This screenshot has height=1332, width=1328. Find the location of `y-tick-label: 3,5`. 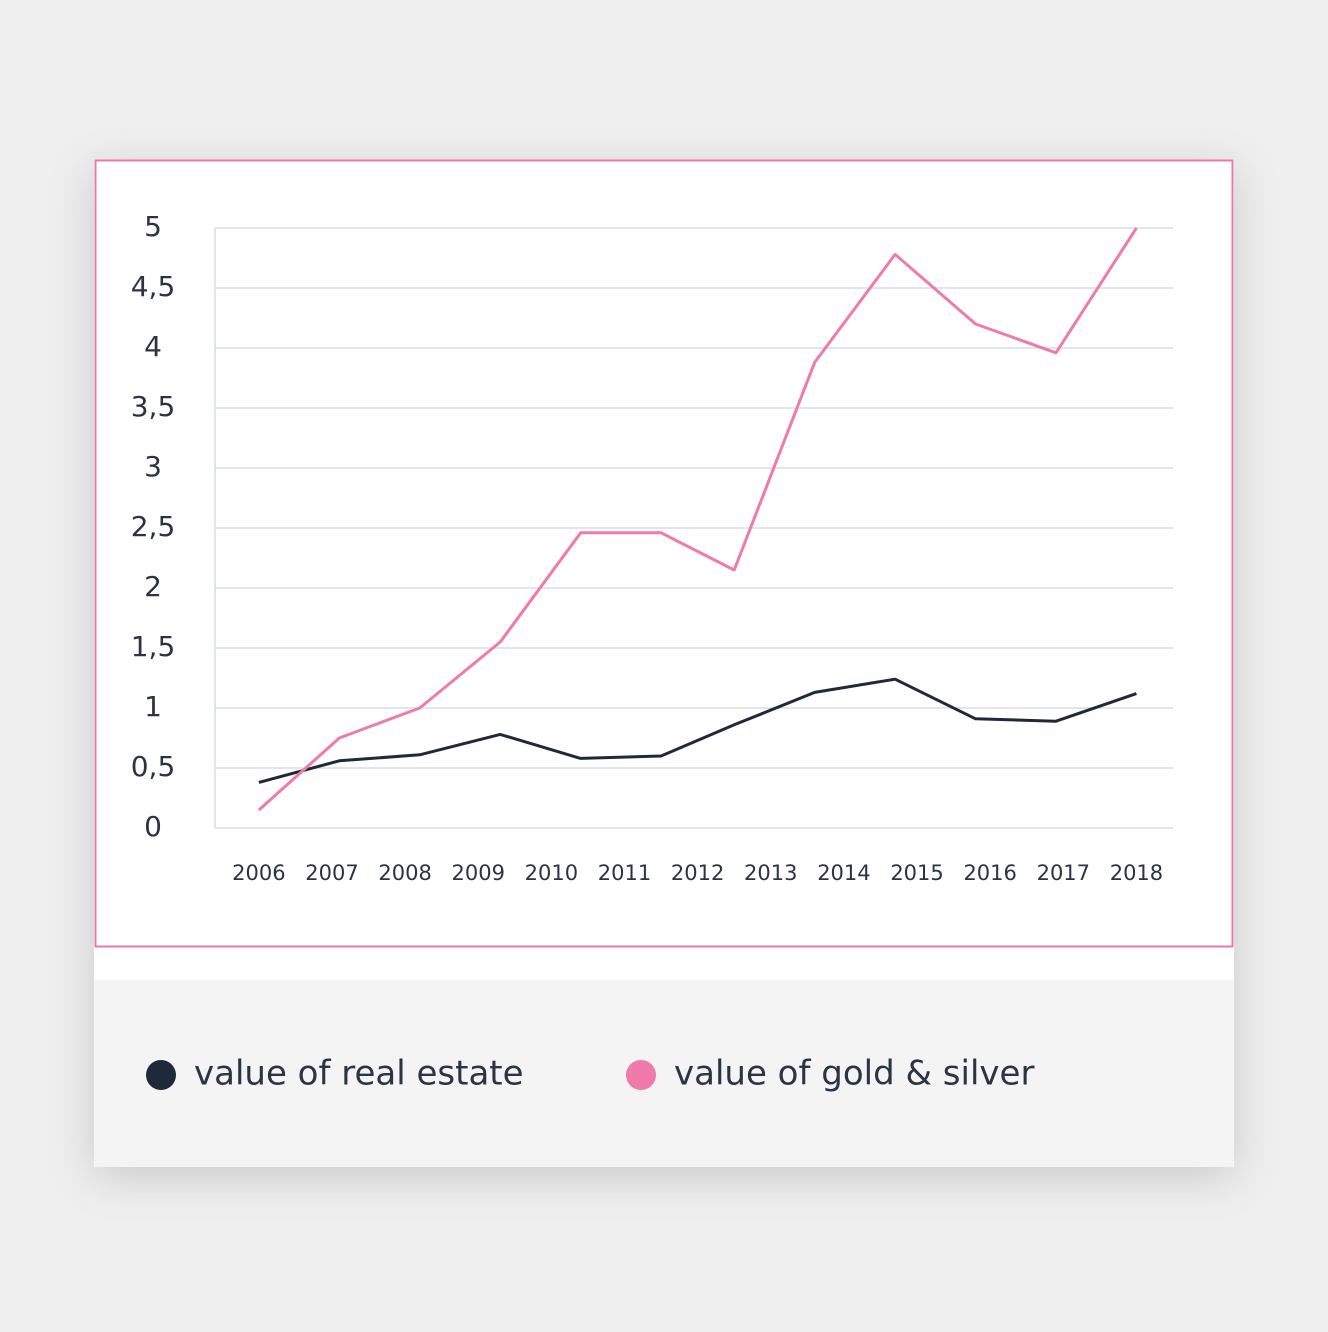

y-tick-label: 3,5 is located at coordinates (153, 406).